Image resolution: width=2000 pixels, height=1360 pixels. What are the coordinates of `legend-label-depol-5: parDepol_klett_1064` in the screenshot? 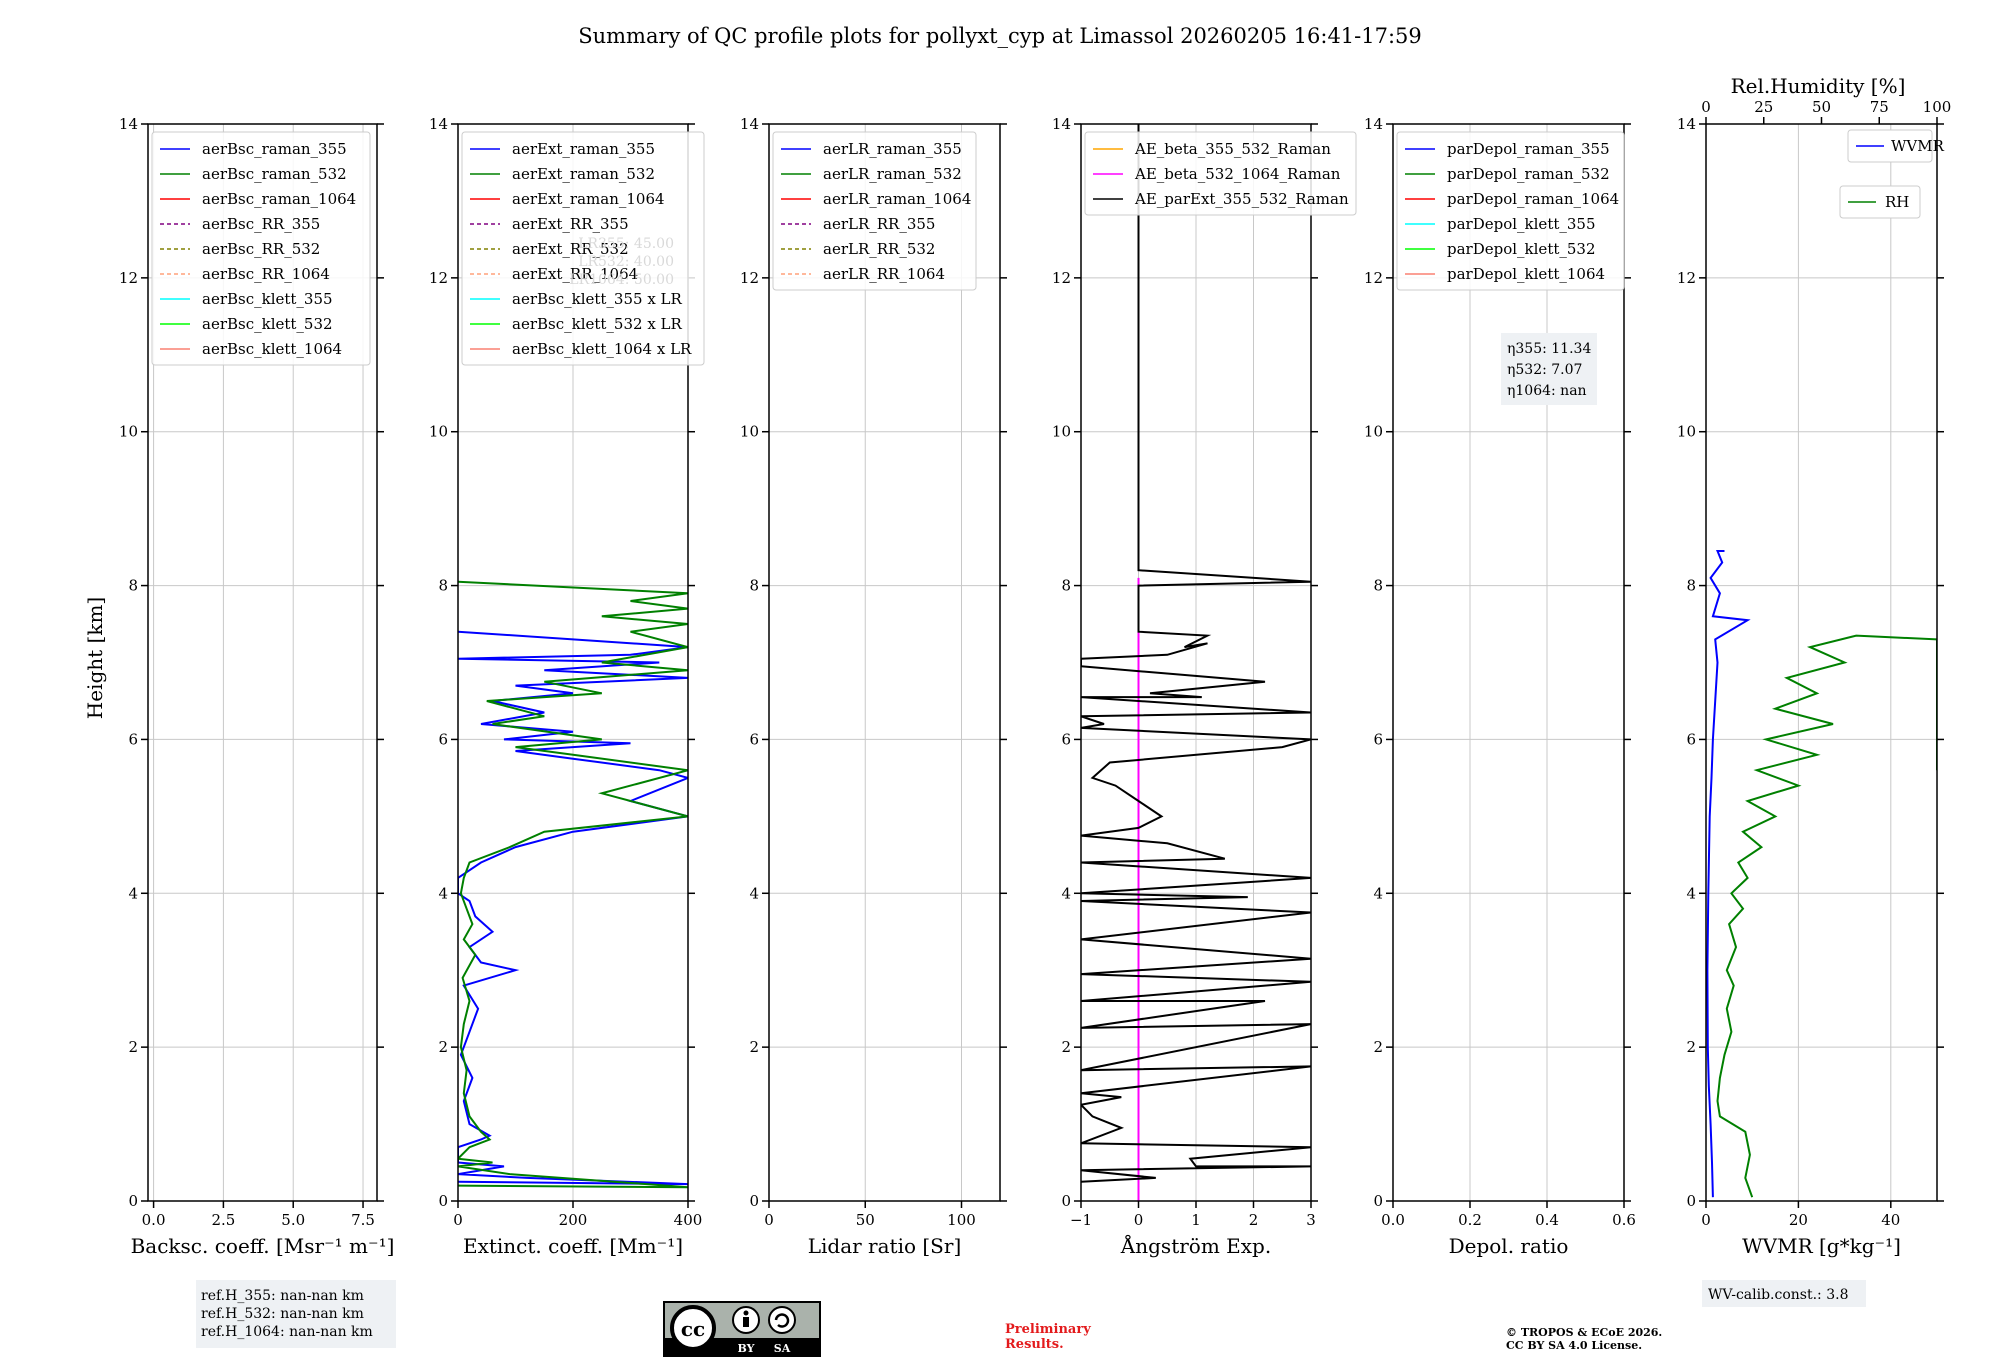 It's located at (1526, 274).